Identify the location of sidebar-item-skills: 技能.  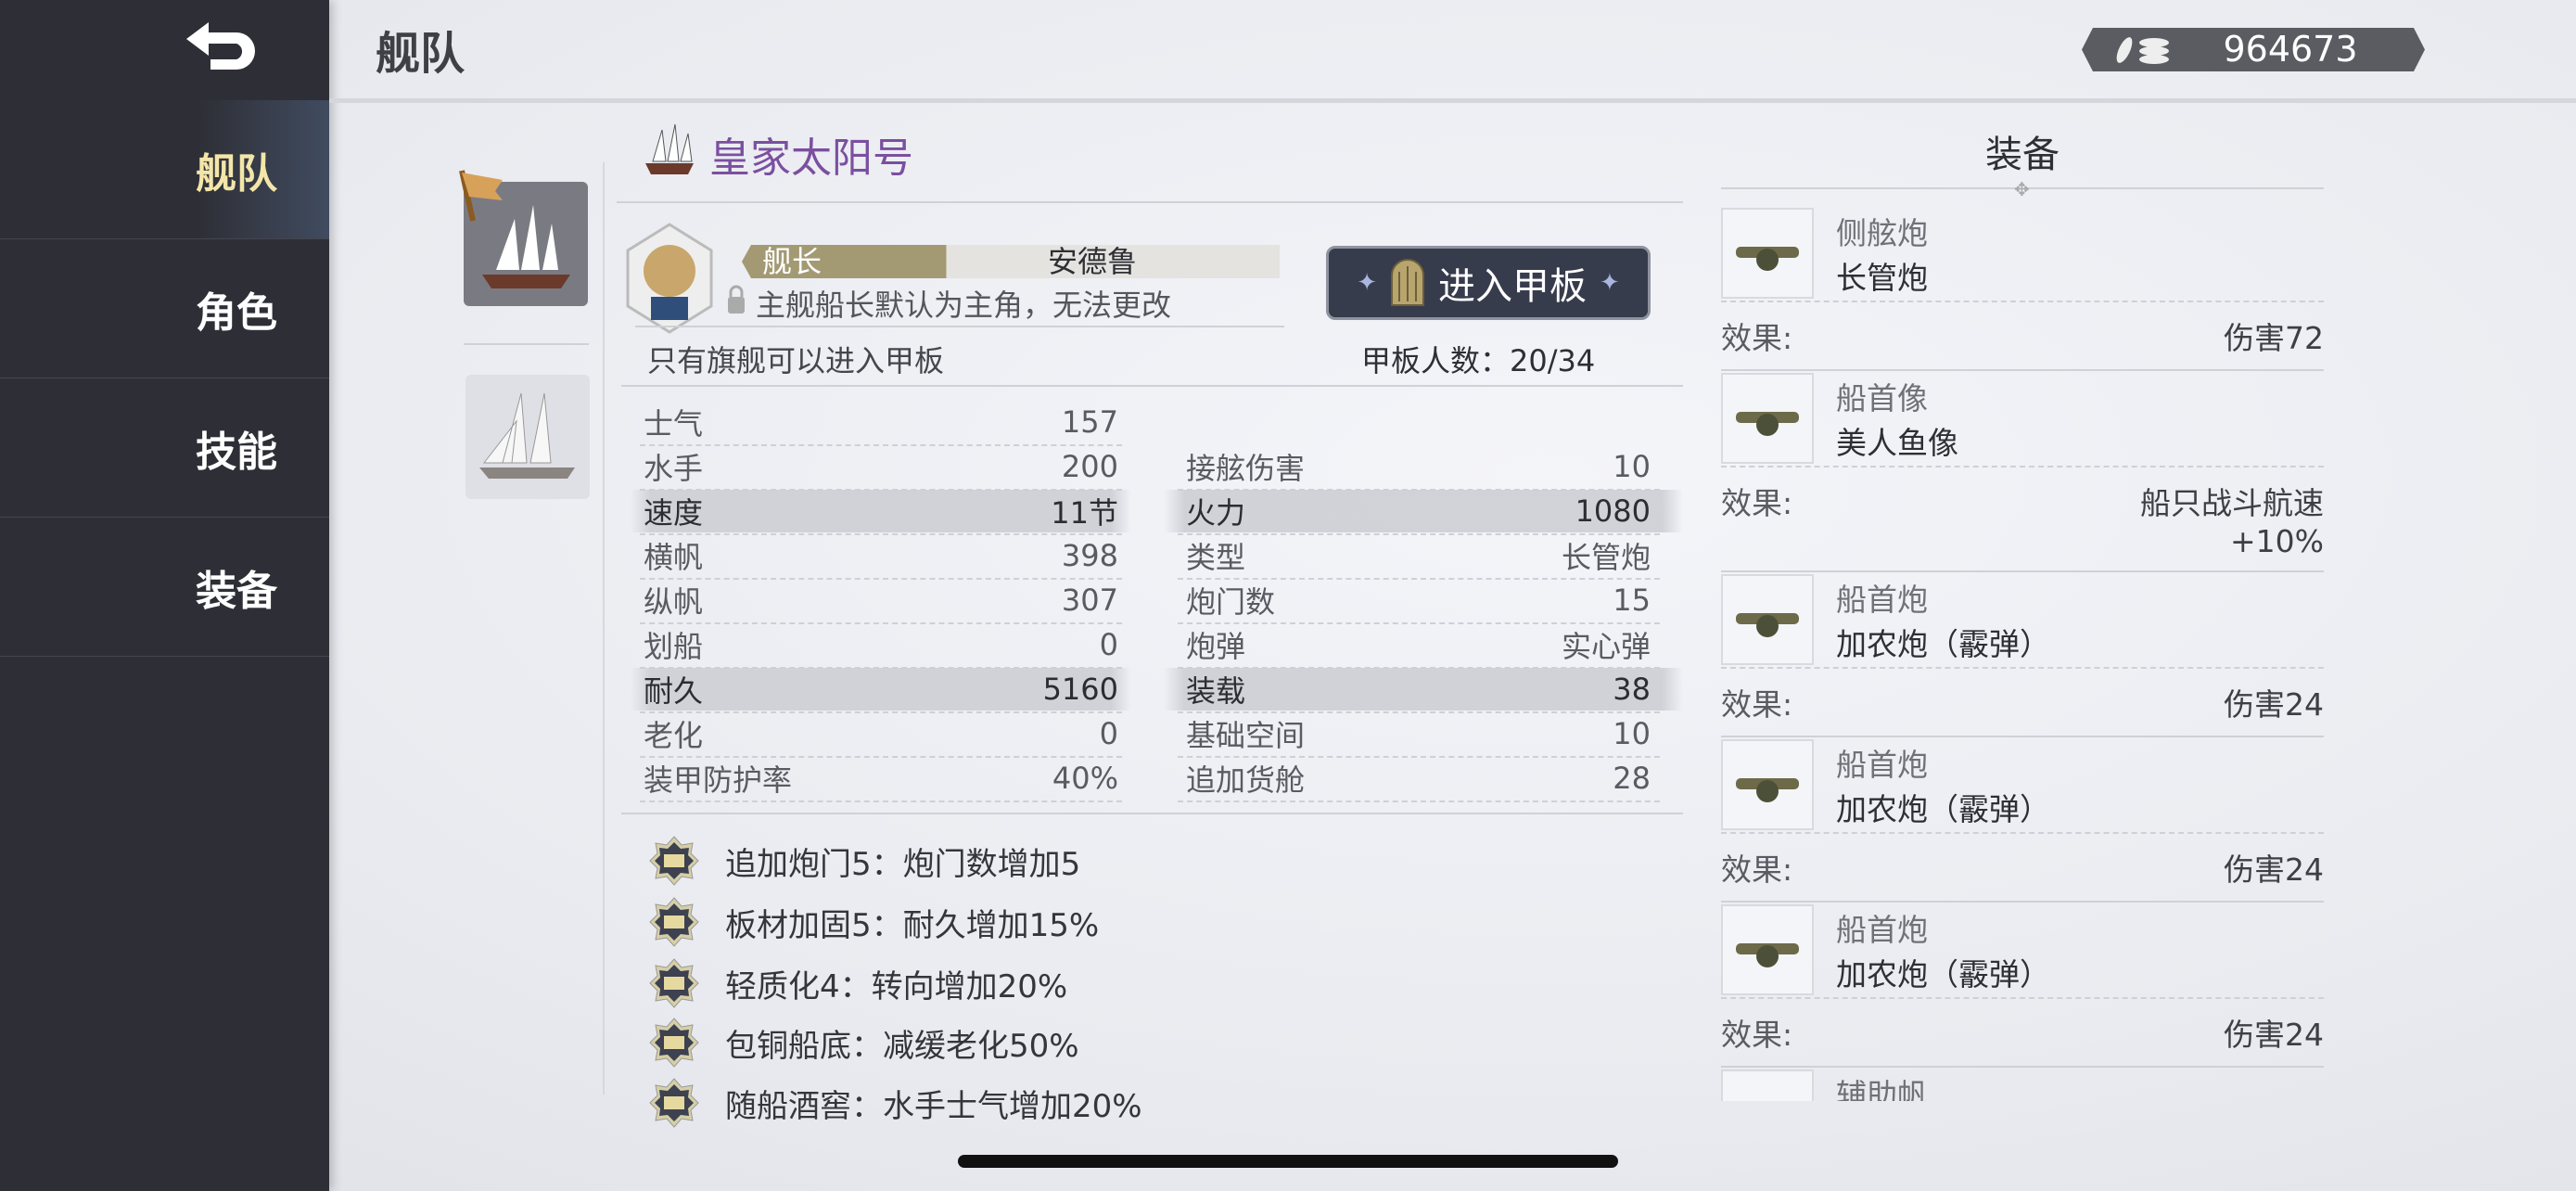
(165, 448).